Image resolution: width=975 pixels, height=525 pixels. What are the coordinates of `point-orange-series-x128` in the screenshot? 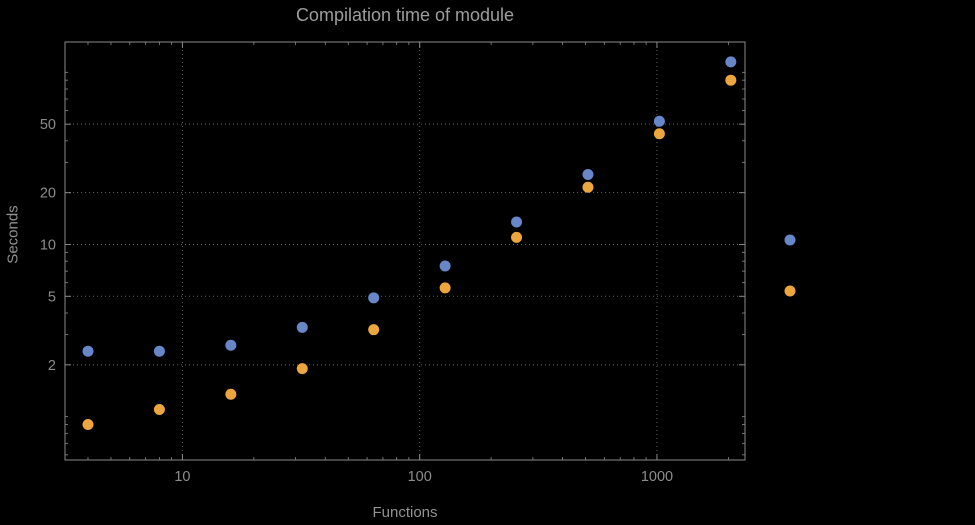 It's located at (445, 288).